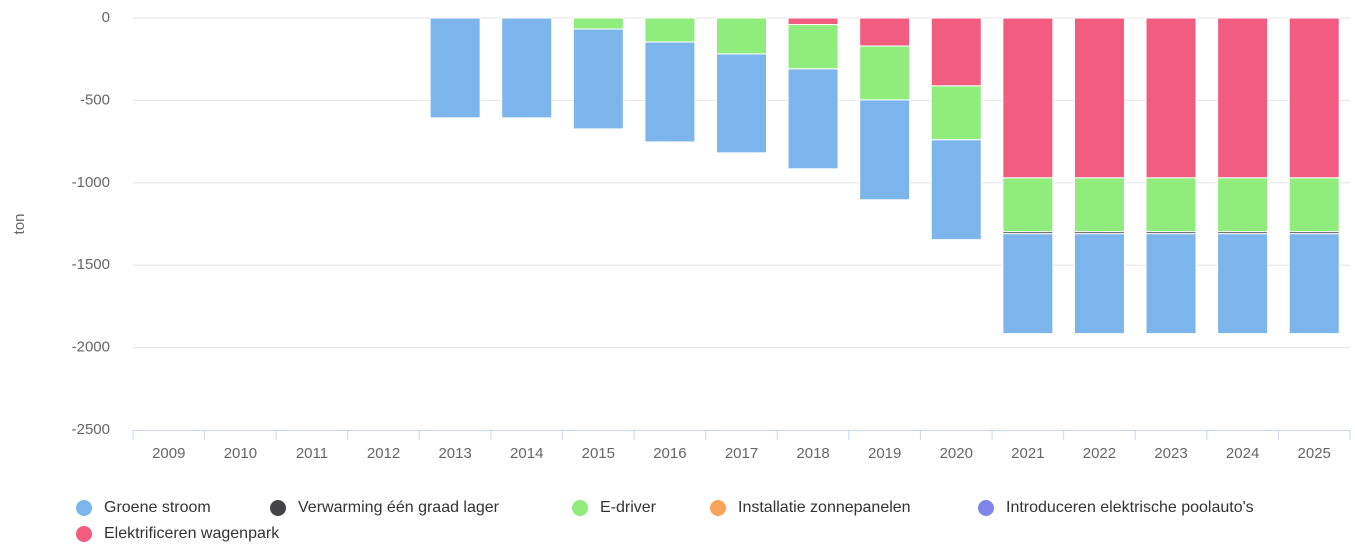 The width and height of the screenshot is (1355, 548). Describe the element at coordinates (598, 453) in the screenshot. I see `x-tick-label: 2015` at that location.